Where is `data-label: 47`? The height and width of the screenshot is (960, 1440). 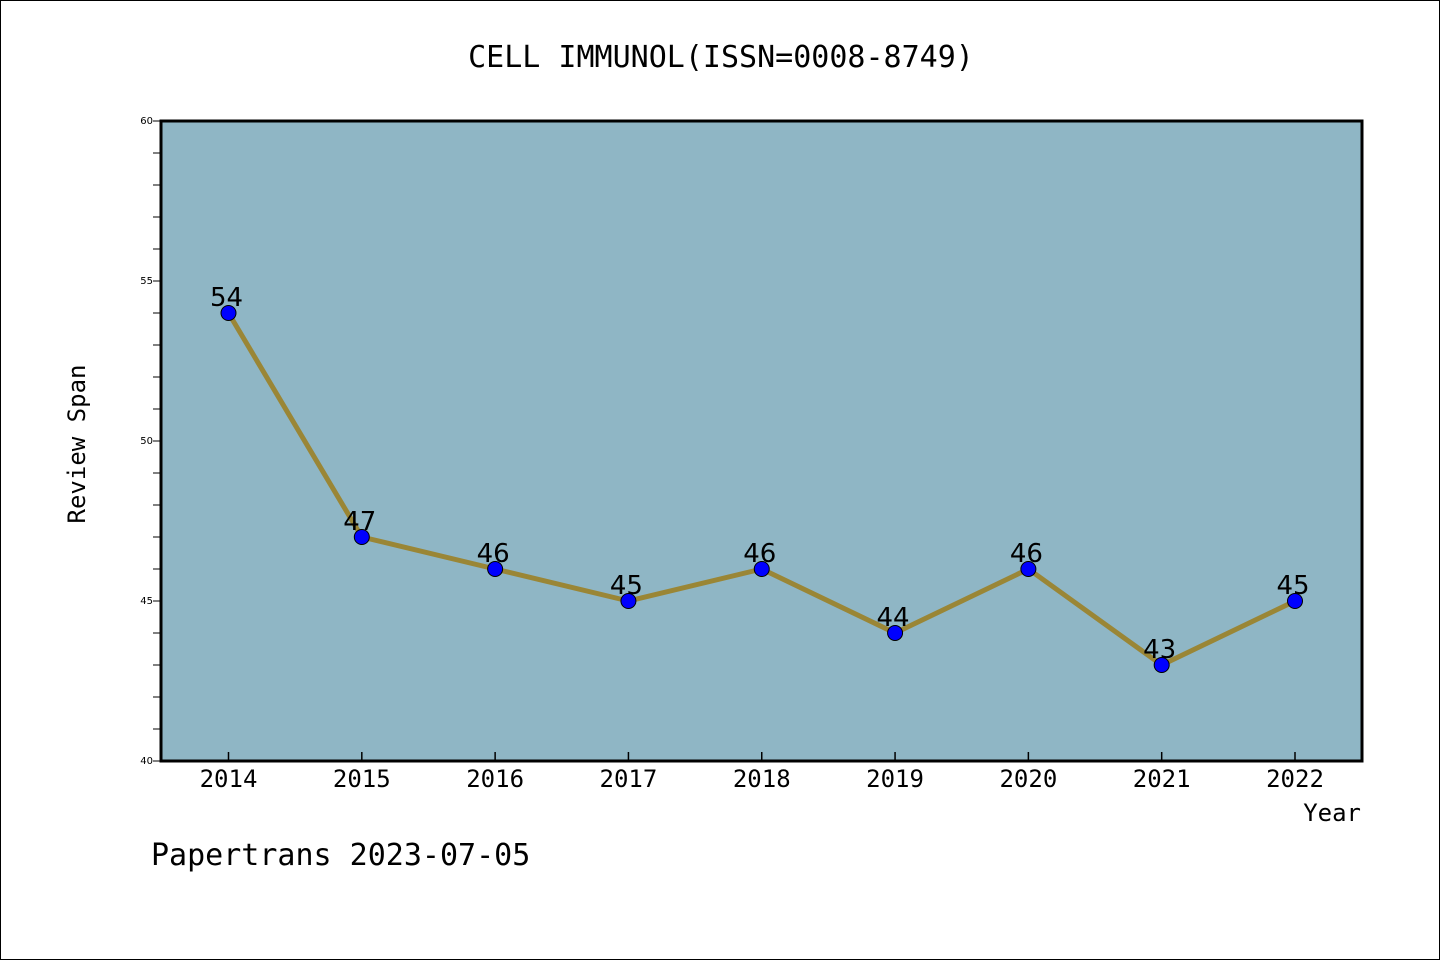
data-label: 47 is located at coordinates (359, 522).